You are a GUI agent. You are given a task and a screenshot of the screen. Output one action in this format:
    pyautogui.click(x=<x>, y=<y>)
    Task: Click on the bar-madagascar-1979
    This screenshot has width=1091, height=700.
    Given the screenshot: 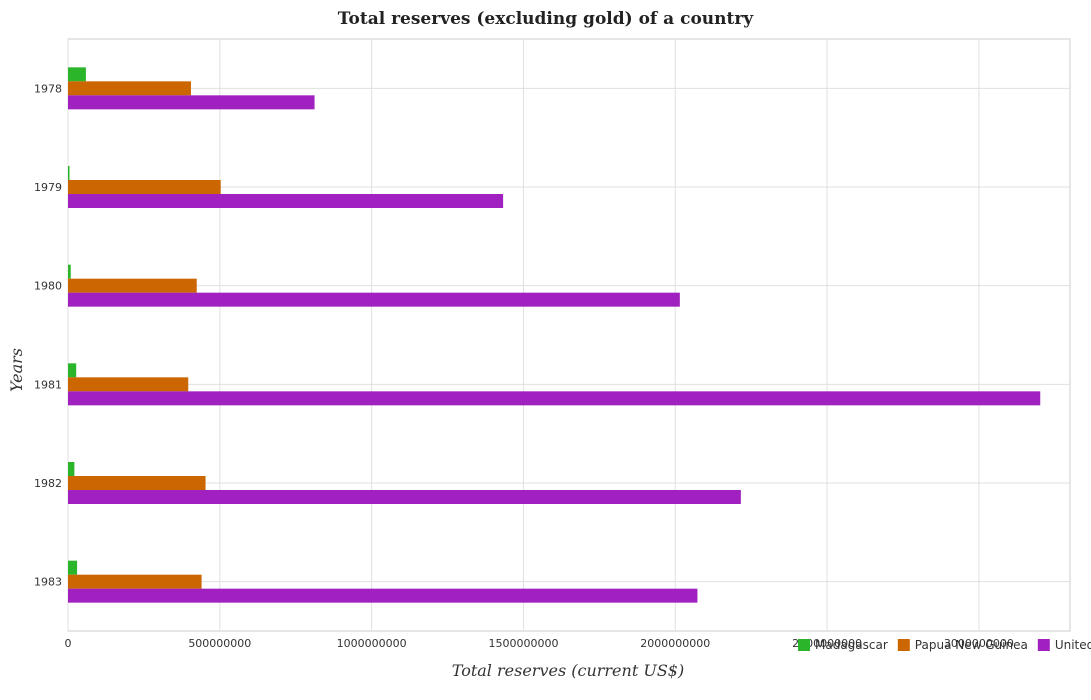 What is the action you would take?
    pyautogui.click(x=69, y=173)
    